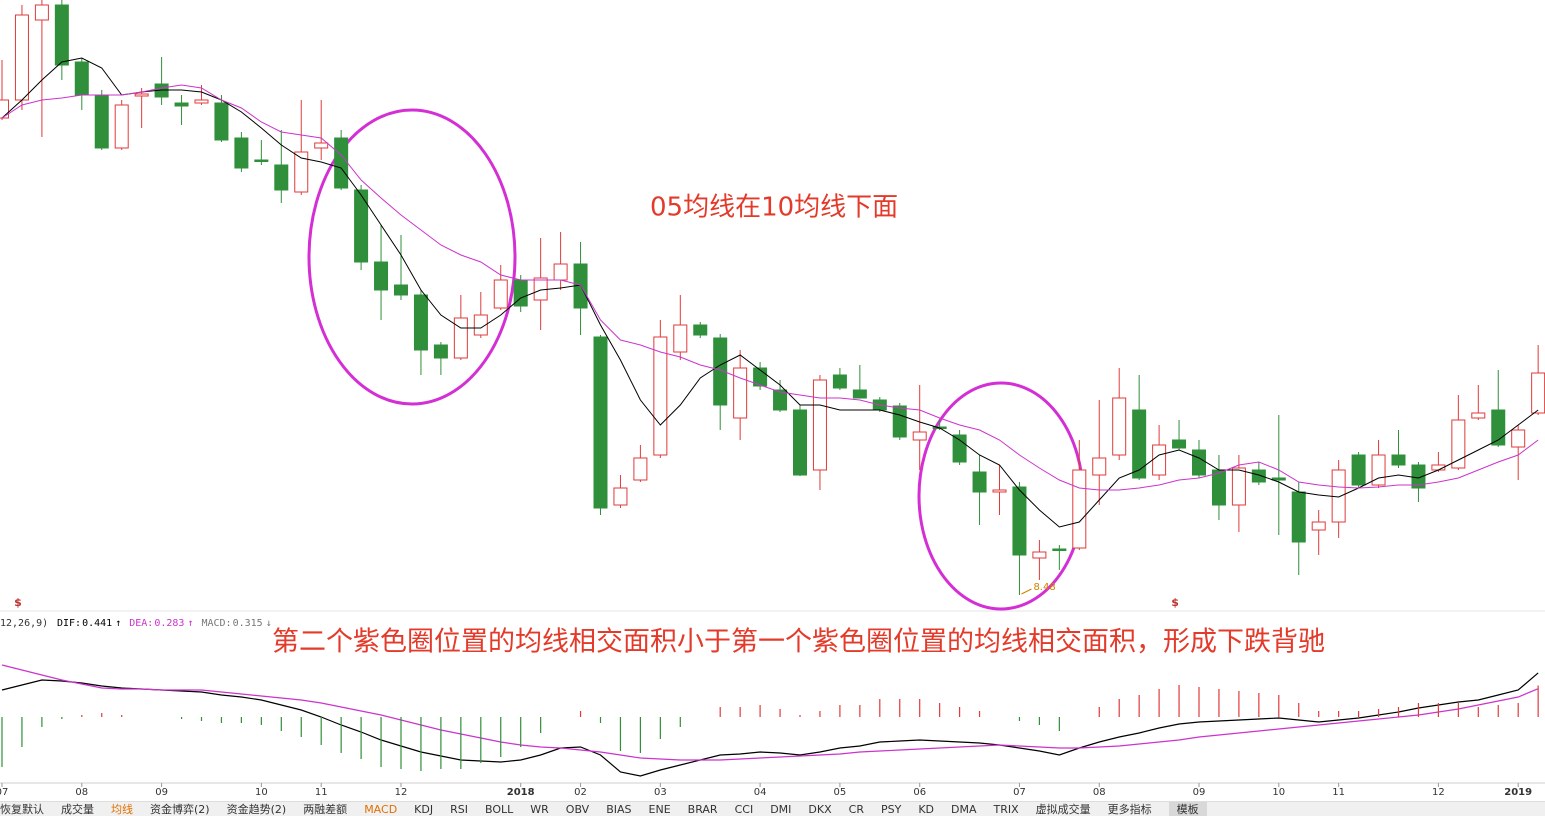 This screenshot has width=1545, height=816. I want to click on indicator-tab: 均线, so click(122, 809).